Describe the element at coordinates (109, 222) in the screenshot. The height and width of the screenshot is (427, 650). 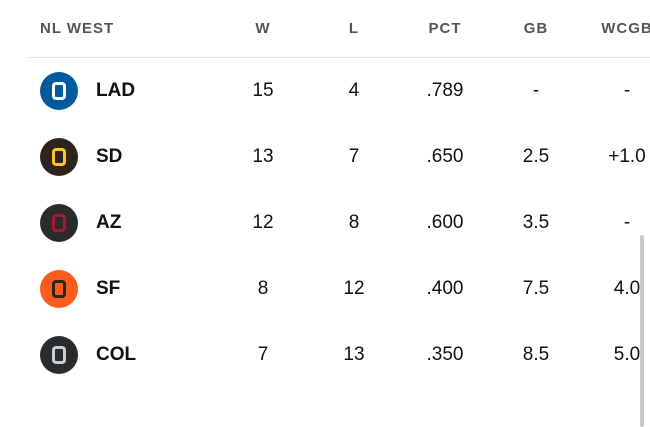
I see `team-name: AZ` at that location.